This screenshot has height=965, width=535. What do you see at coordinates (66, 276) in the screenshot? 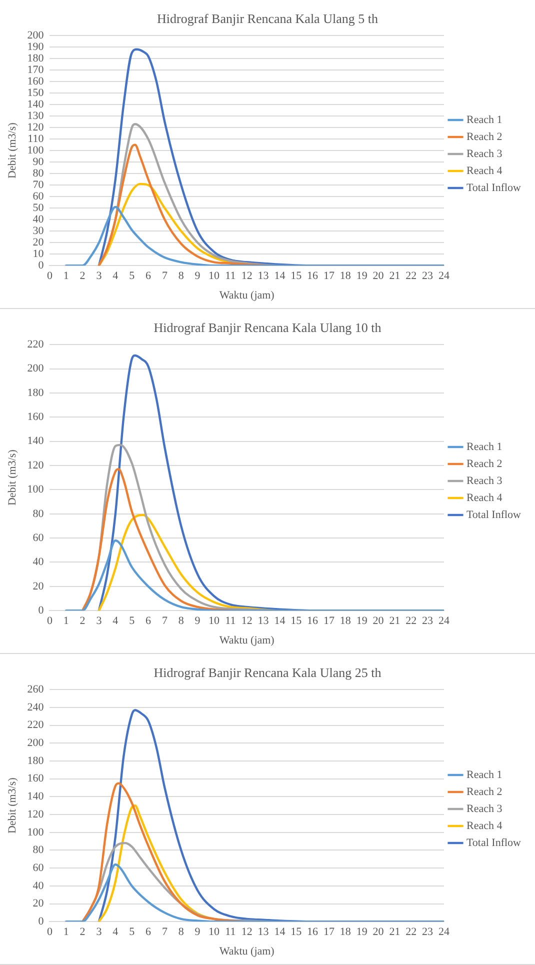
I see `x-tick-label: 1` at bounding box center [66, 276].